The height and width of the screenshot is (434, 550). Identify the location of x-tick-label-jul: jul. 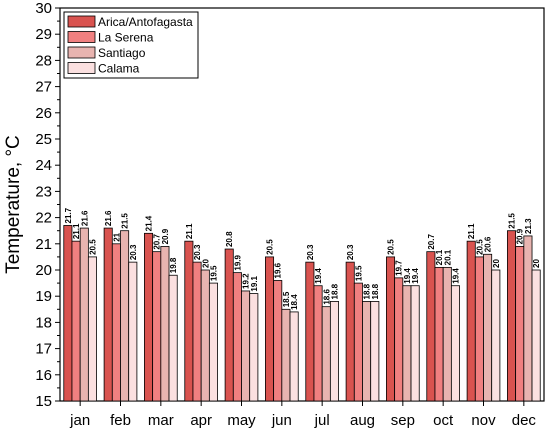
(322, 420).